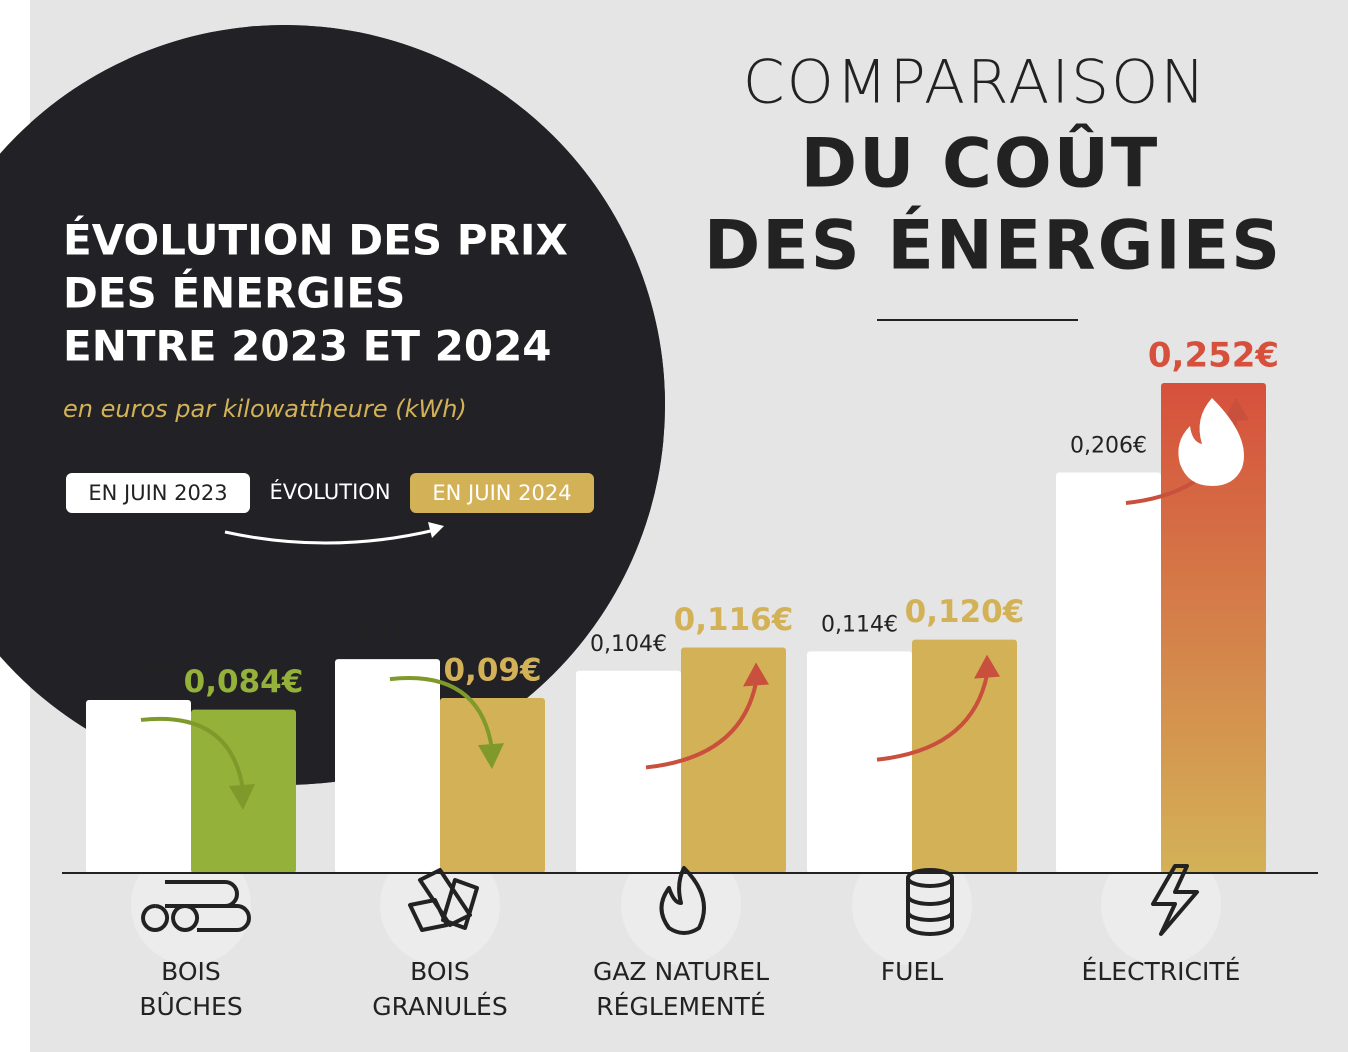 This screenshot has width=1348, height=1052. What do you see at coordinates (980, 164) in the screenshot?
I see `title: DU COÛT` at bounding box center [980, 164].